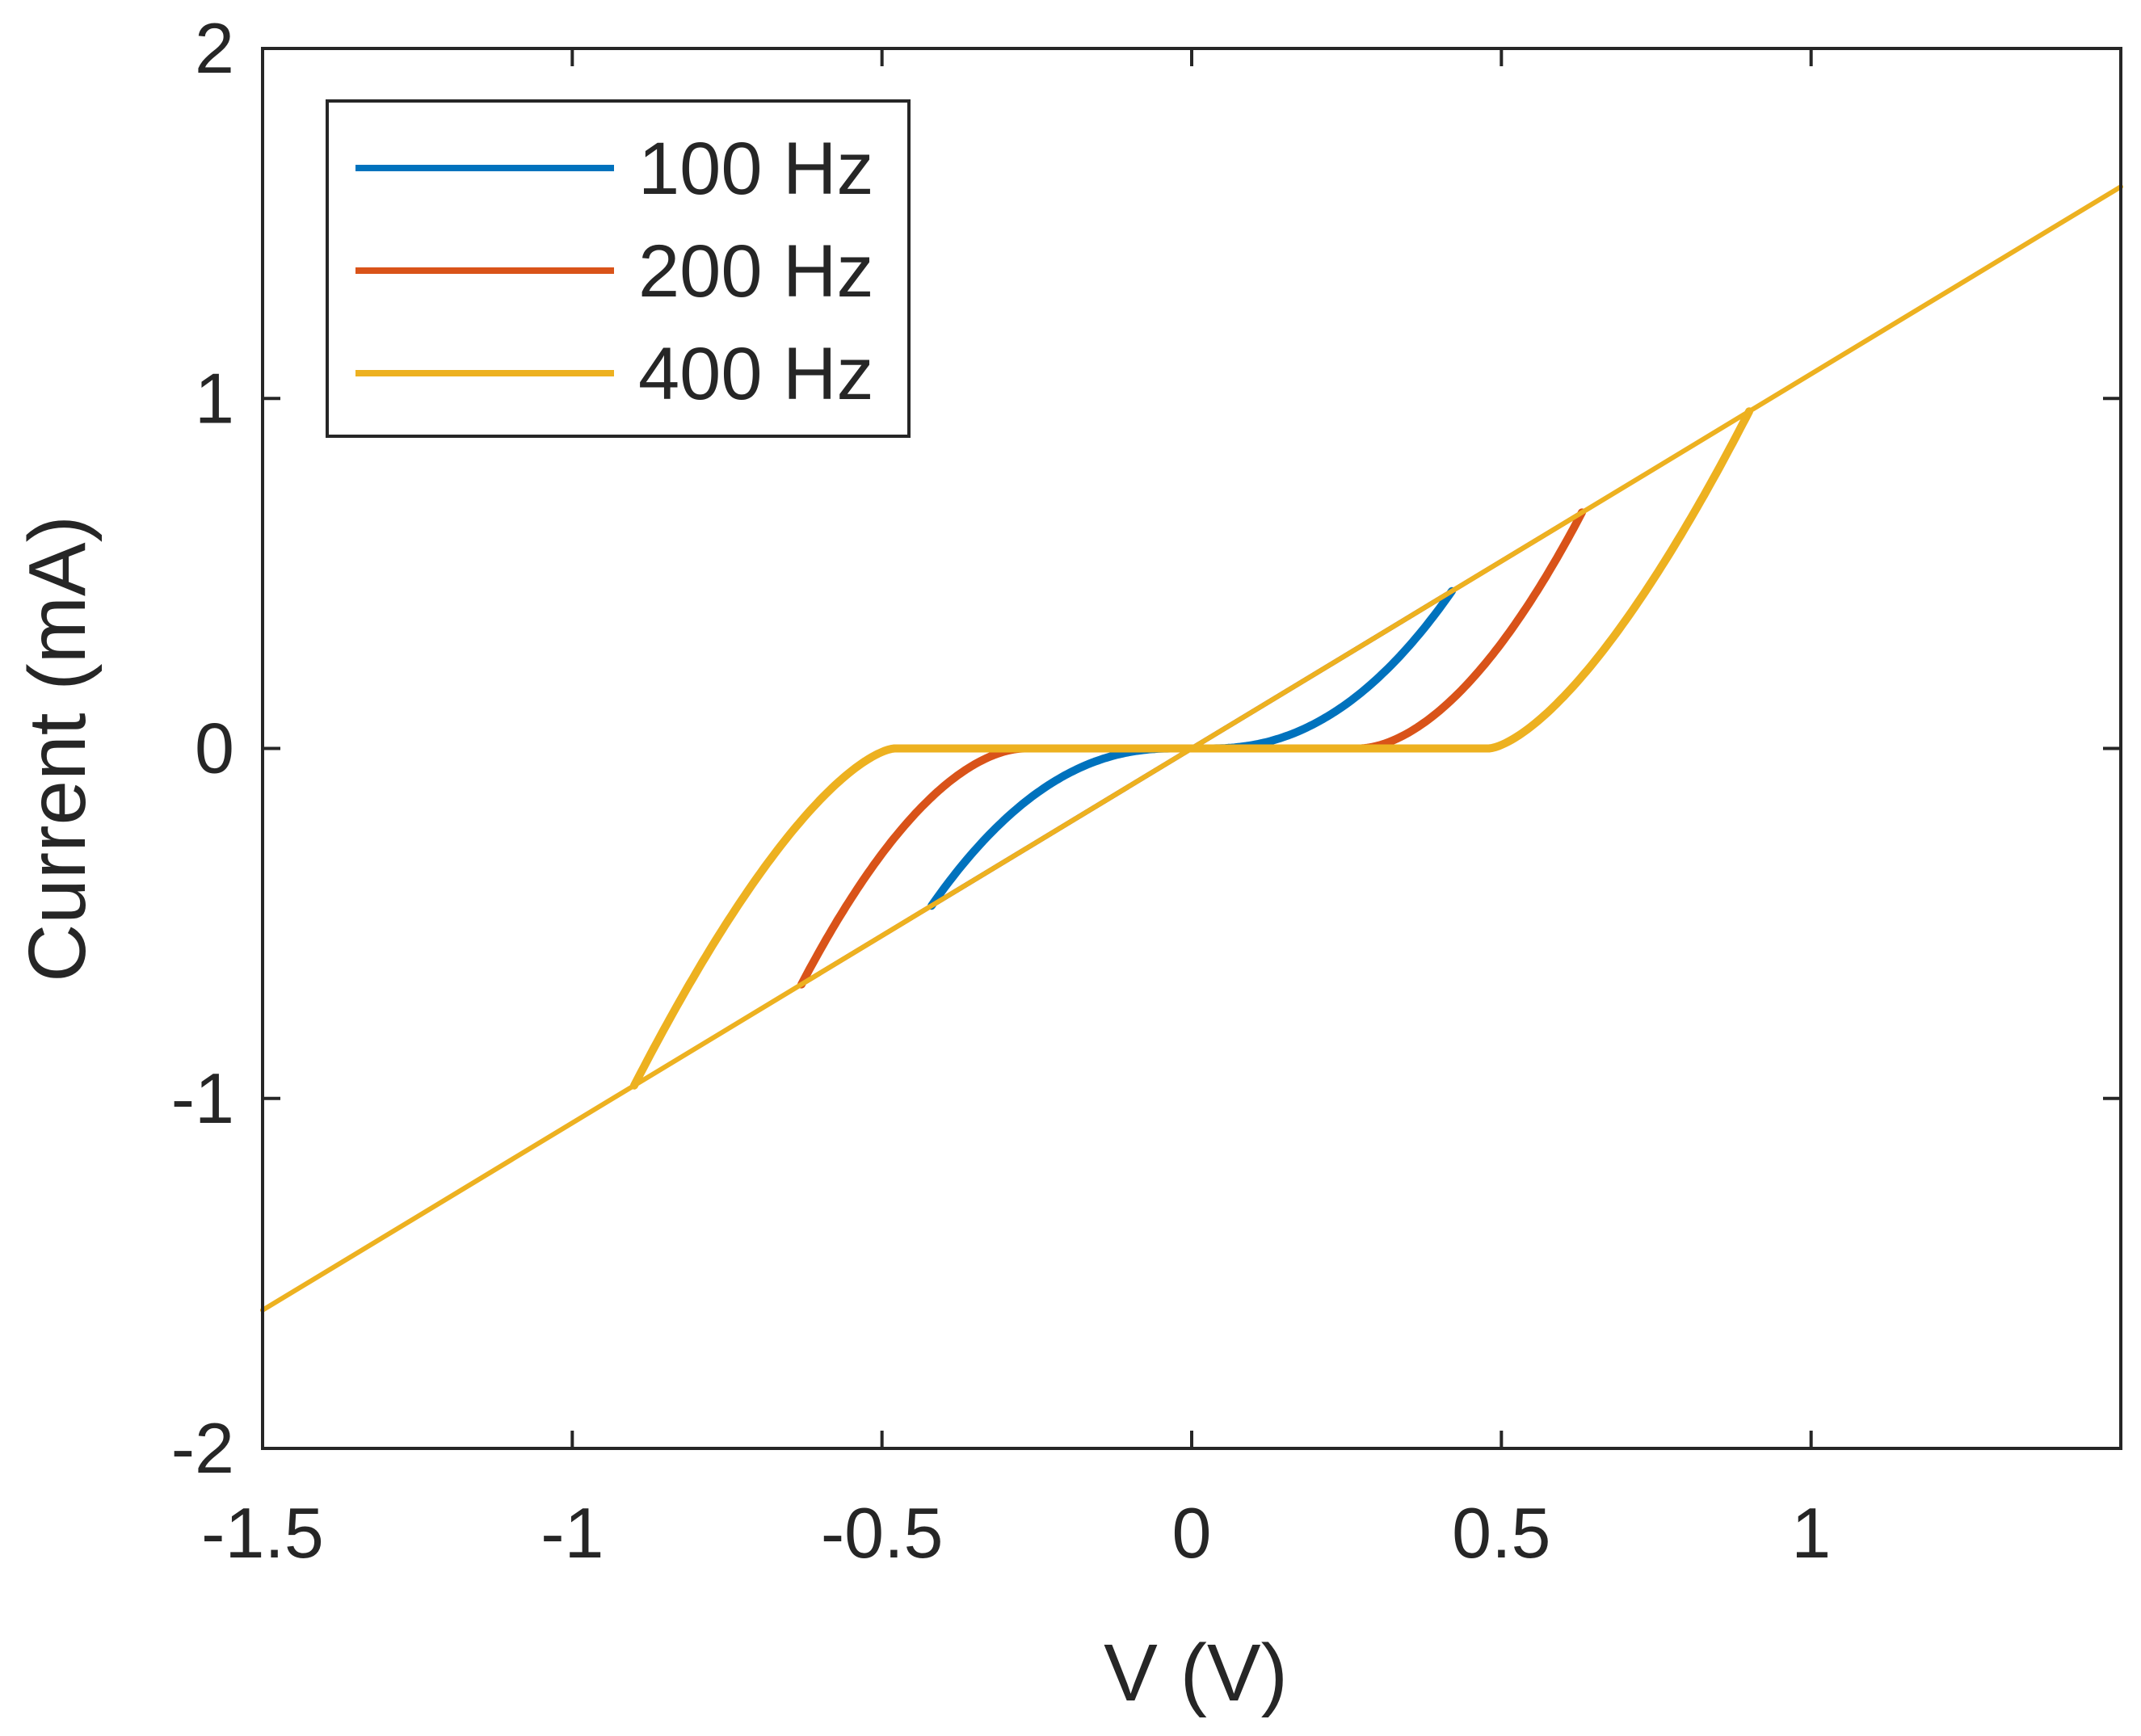 This screenshot has width=2141, height=1736. I want to click on legend-label-400hz: 400 Hz, so click(756, 374).